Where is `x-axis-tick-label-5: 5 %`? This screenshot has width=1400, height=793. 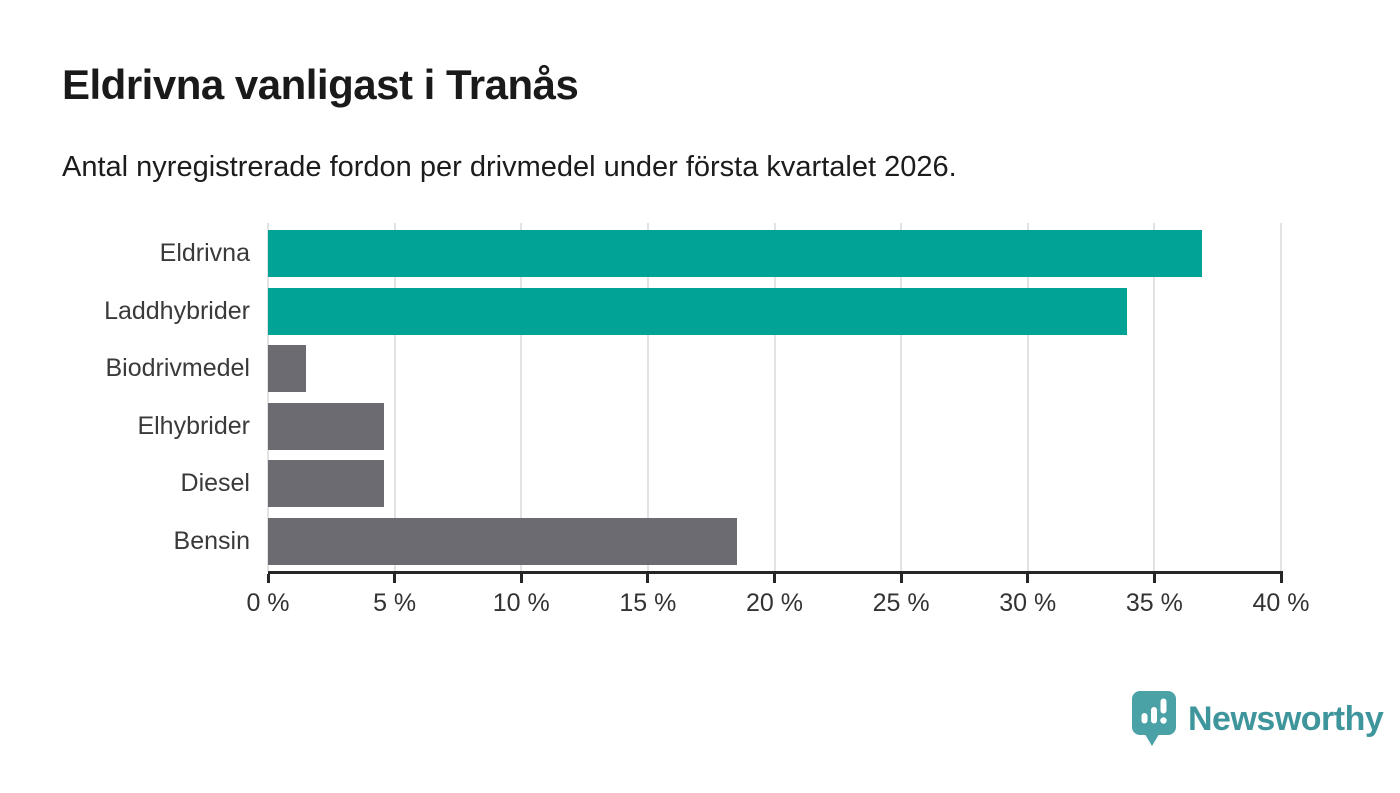
x-axis-tick-label-5: 5 % is located at coordinates (395, 603).